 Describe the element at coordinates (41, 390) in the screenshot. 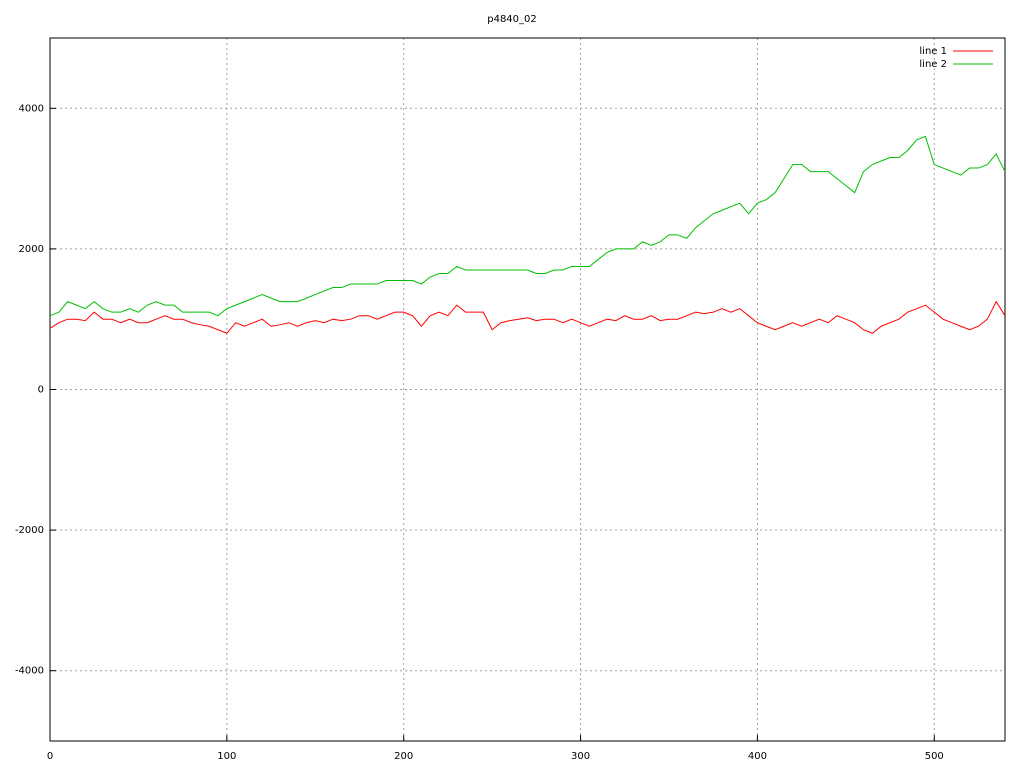

I see `y-tick-label: 0` at that location.